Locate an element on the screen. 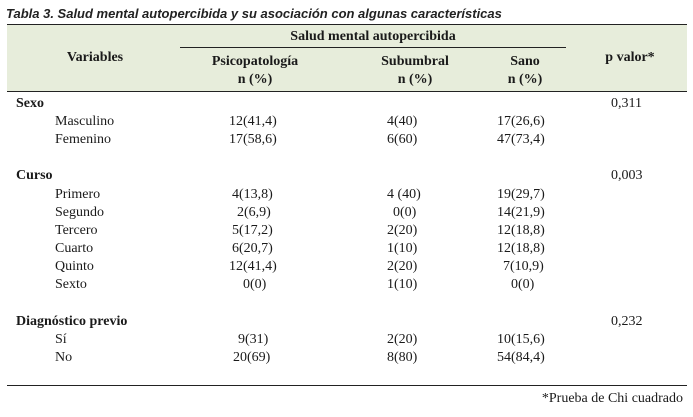 The image size is (693, 417). group-rule is located at coordinates (373, 47).